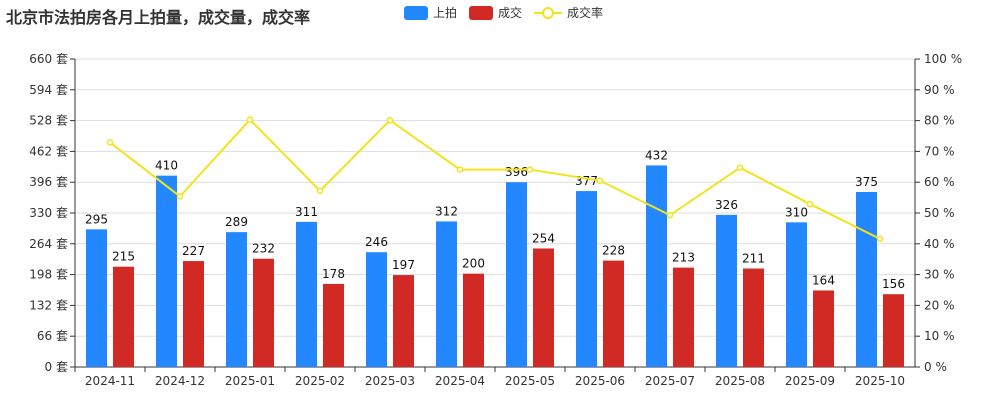 This screenshot has height=400, width=1000. Describe the element at coordinates (193, 251) in the screenshot. I see `data-label: 227` at that location.